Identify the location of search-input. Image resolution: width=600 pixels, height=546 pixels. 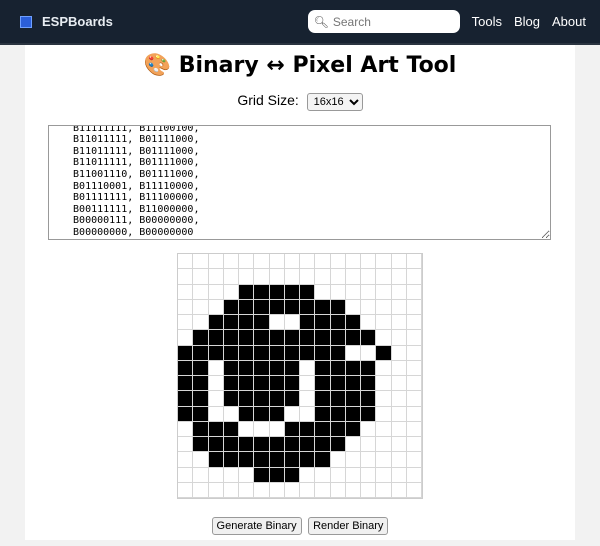
(392, 21).